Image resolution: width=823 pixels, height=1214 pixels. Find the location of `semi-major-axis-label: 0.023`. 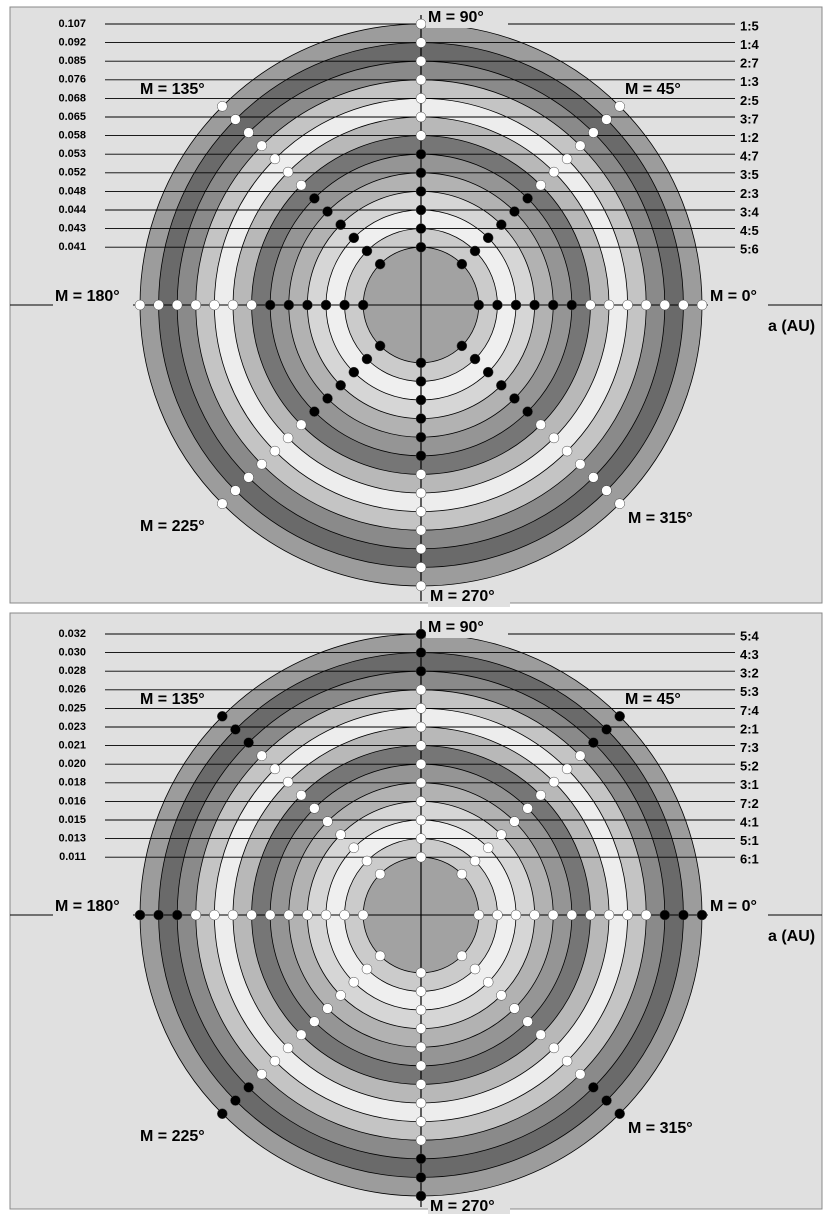

semi-major-axis-label: 0.023 is located at coordinates (72, 727).